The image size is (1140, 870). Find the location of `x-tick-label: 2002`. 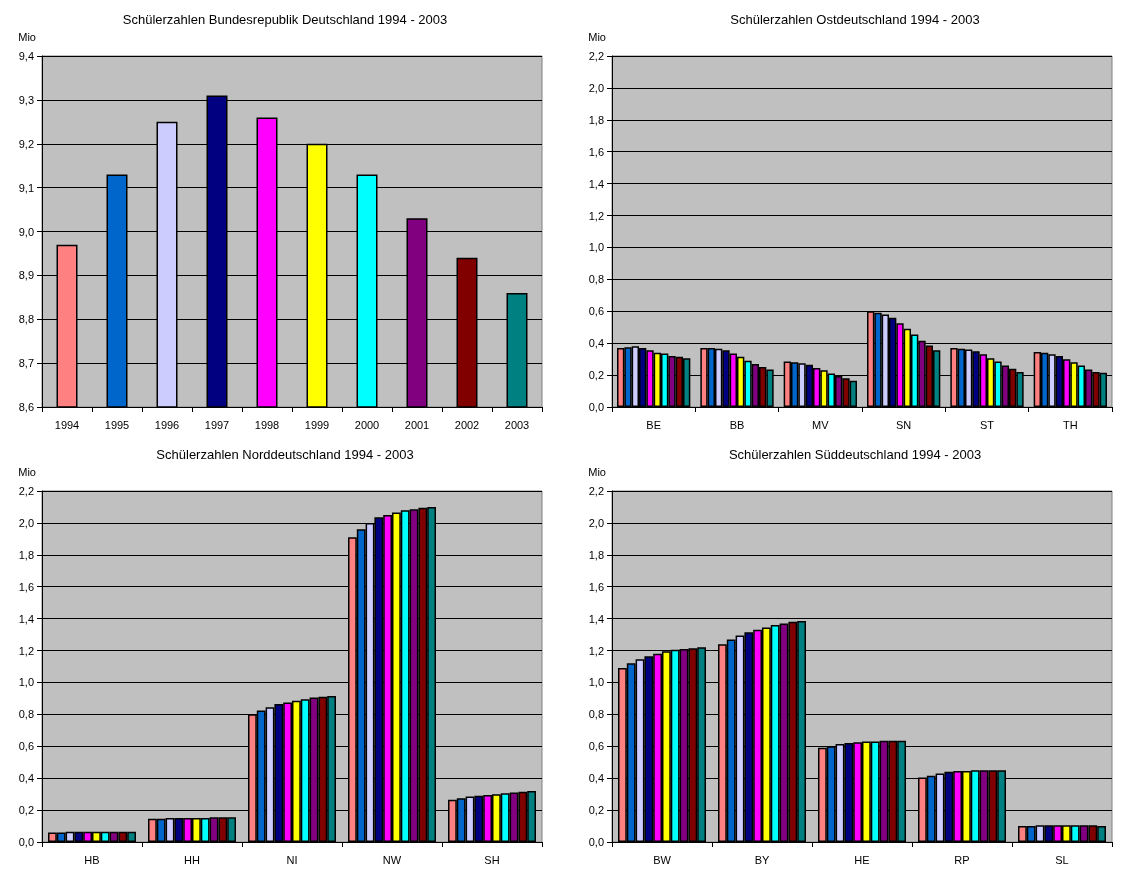

x-tick-label: 2002 is located at coordinates (467, 424).